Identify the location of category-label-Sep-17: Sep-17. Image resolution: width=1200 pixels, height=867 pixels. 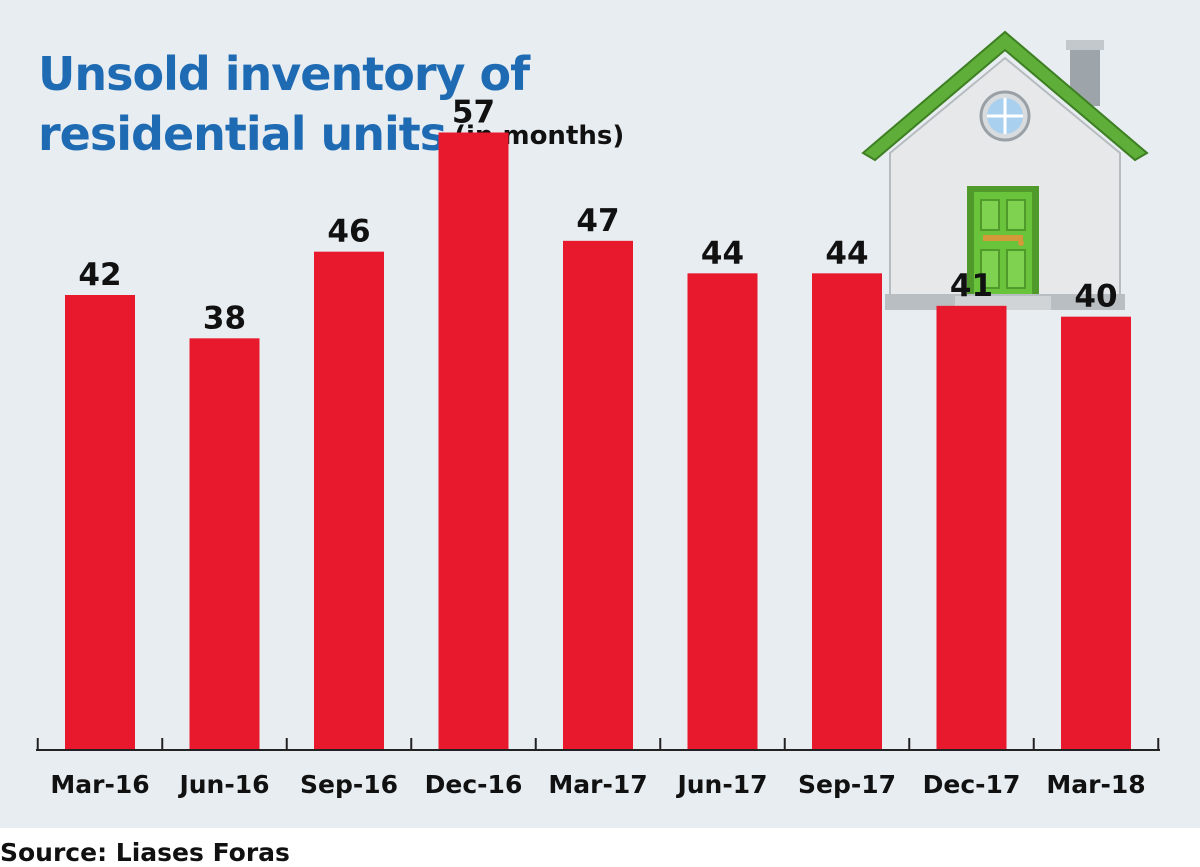
(847, 784).